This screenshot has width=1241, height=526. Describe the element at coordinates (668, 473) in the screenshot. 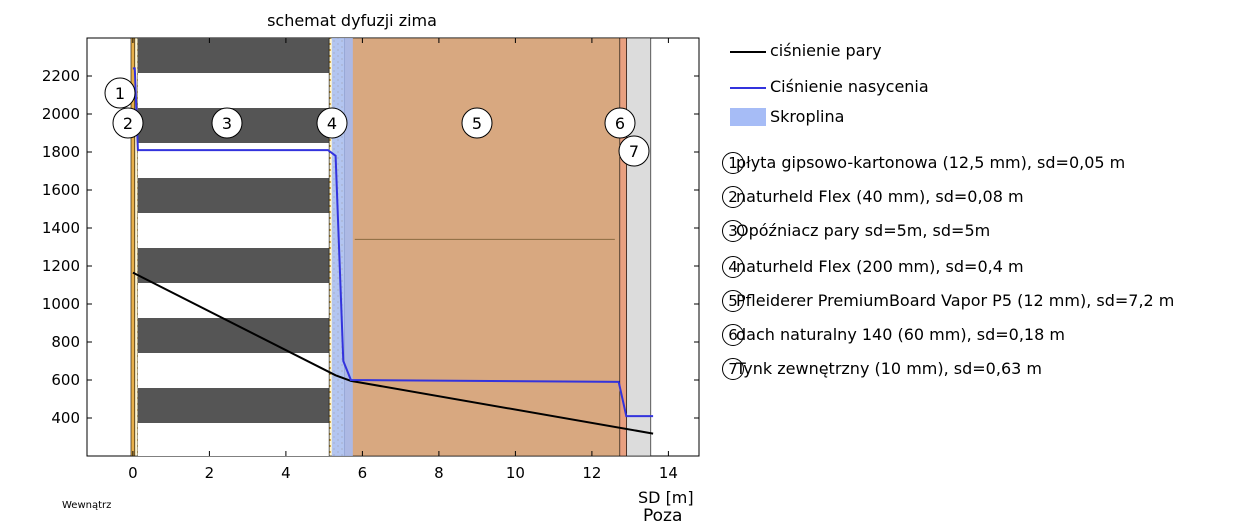

I see `x-tick-label: 14` at that location.